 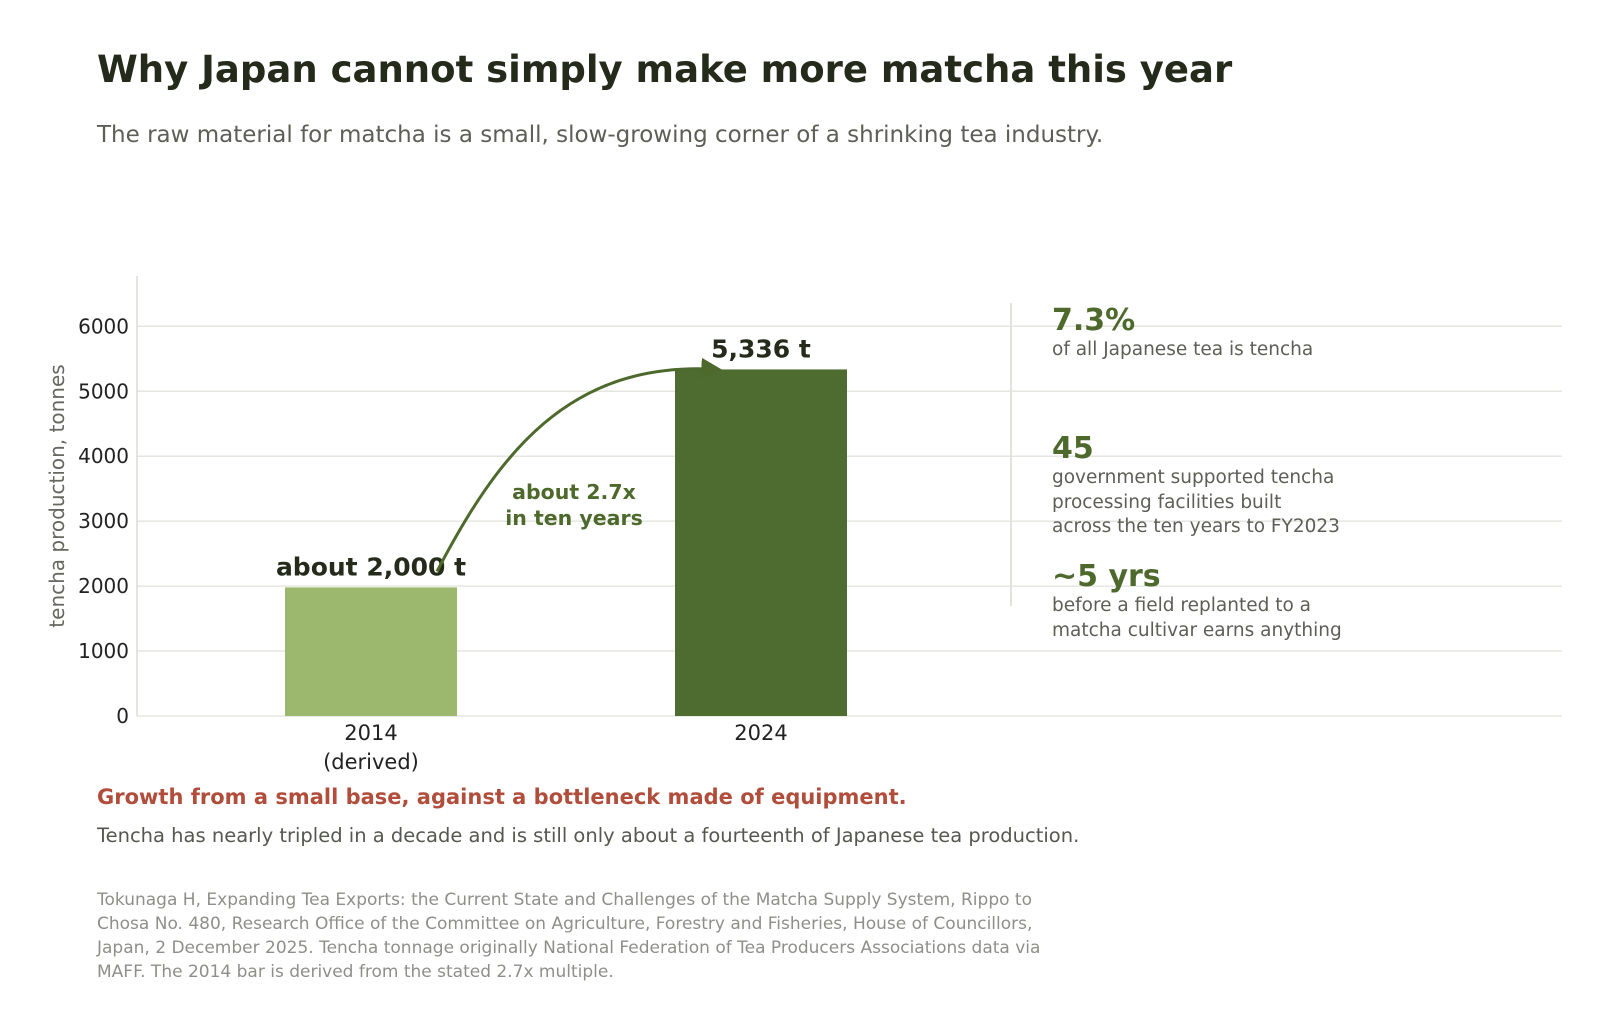 I want to click on stat-value: 7.3%, so click(x=1094, y=320).